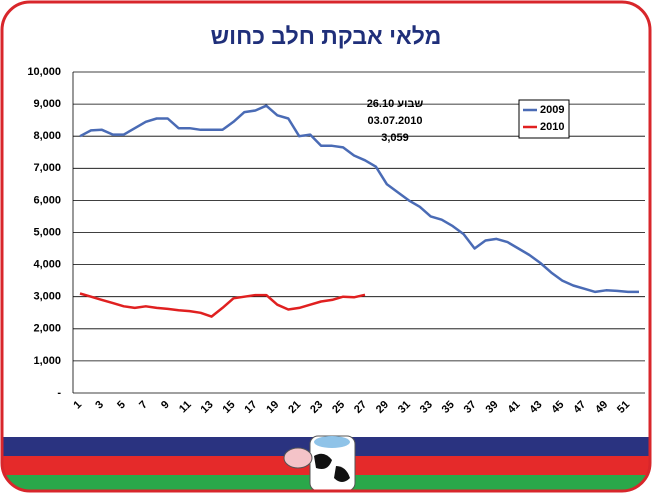  I want to click on y-tick-label: 4,000, so click(47, 265).